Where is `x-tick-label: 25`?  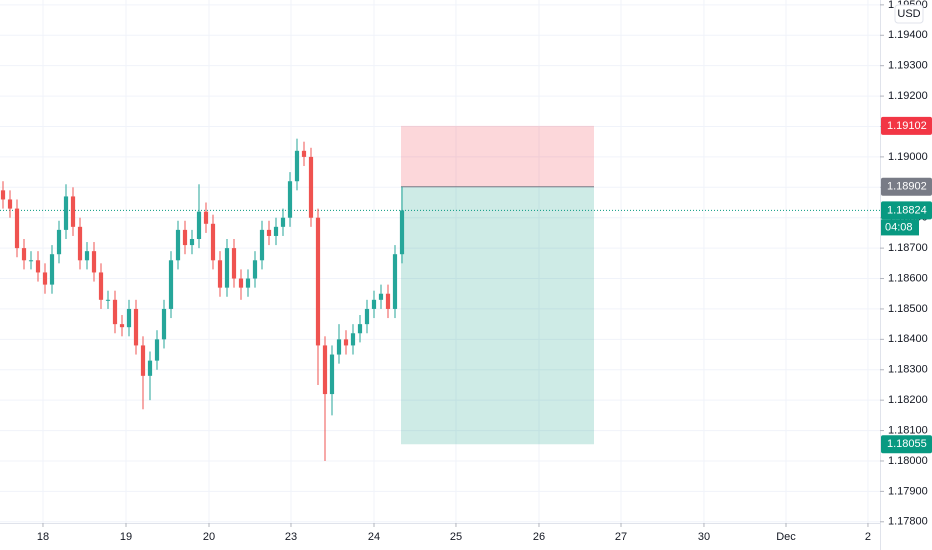 x-tick-label: 25 is located at coordinates (456, 537).